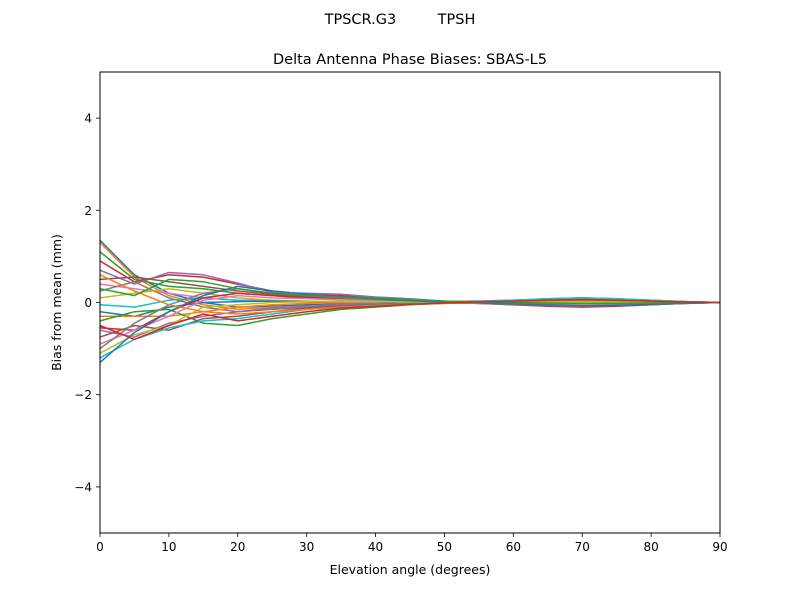 Image resolution: width=800 pixels, height=600 pixels. I want to click on y-axis: −4 −2 0 2 4, so click(87, 303).